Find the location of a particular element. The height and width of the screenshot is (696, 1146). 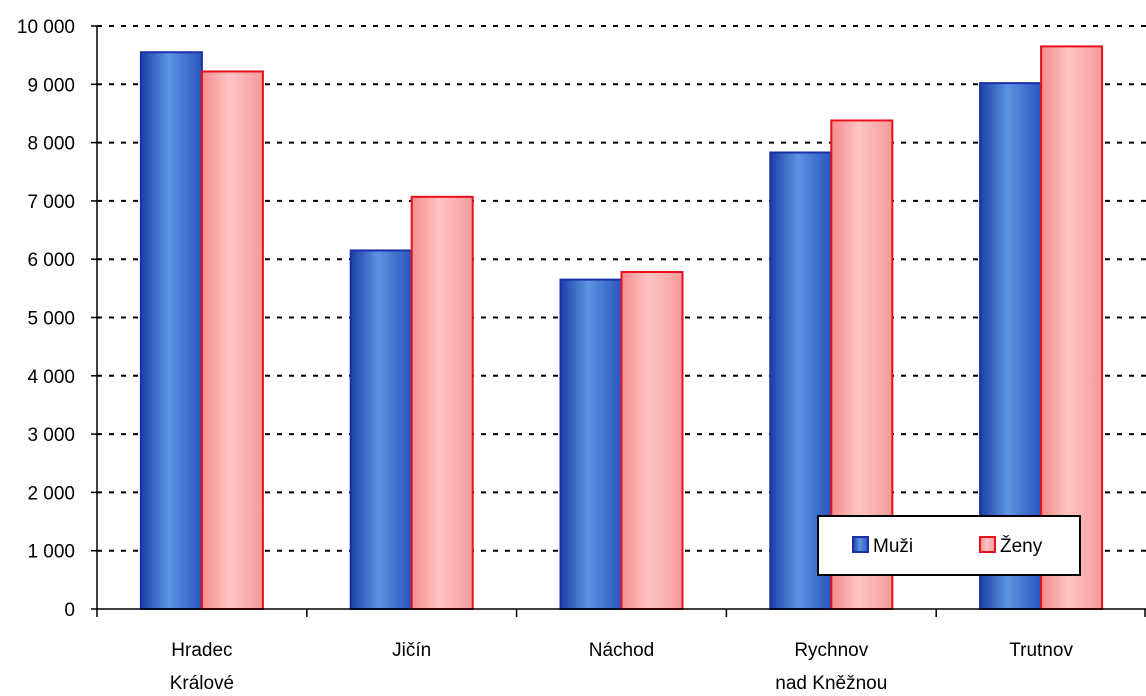

x-category-label: Náchod is located at coordinates (622, 650).